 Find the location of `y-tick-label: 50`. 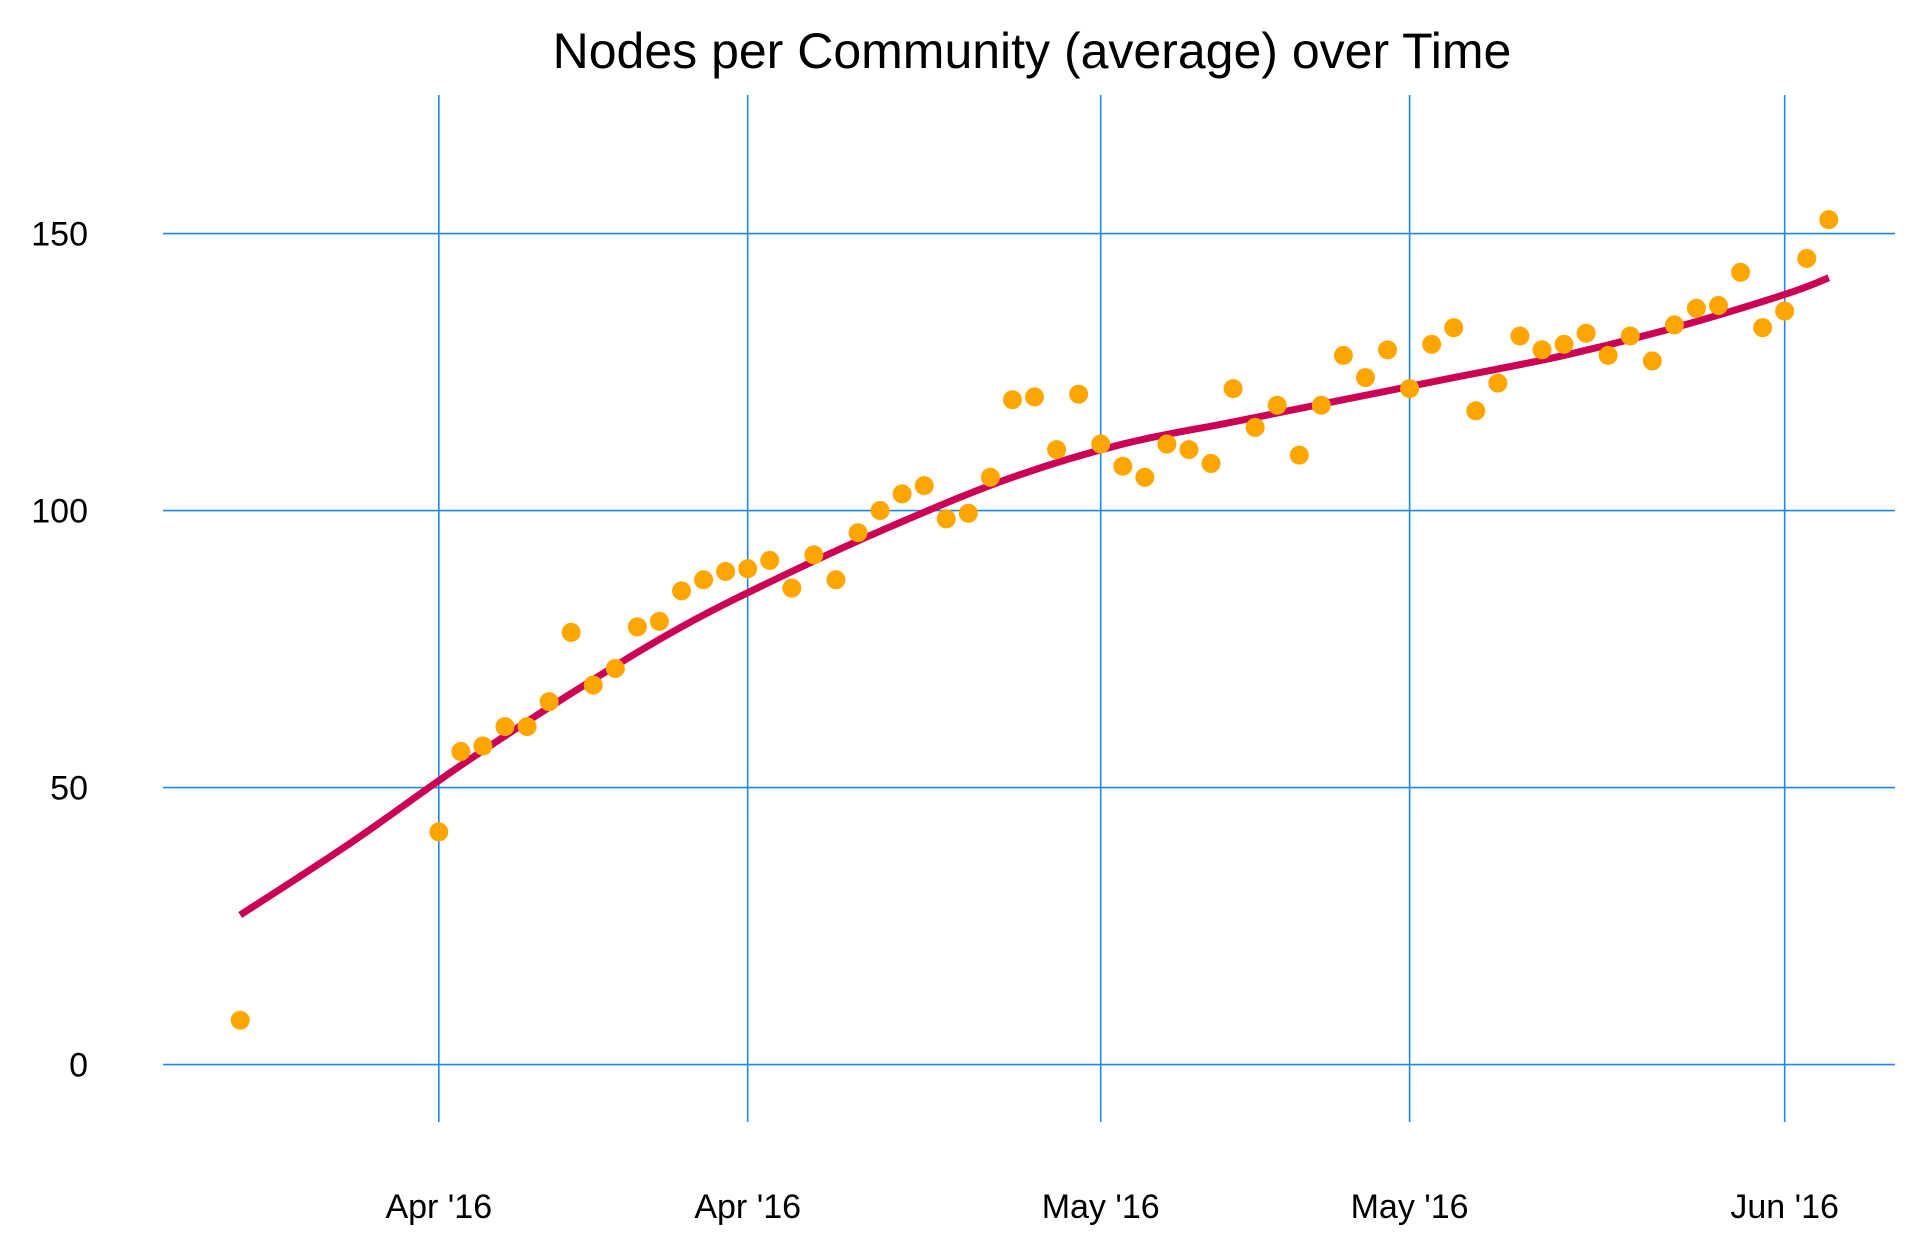

y-tick-label: 50 is located at coordinates (69, 789).